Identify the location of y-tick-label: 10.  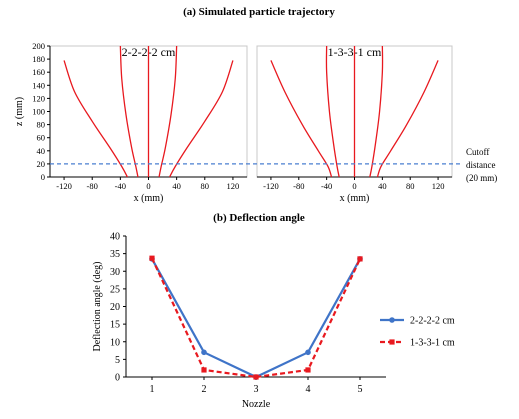
(115, 342).